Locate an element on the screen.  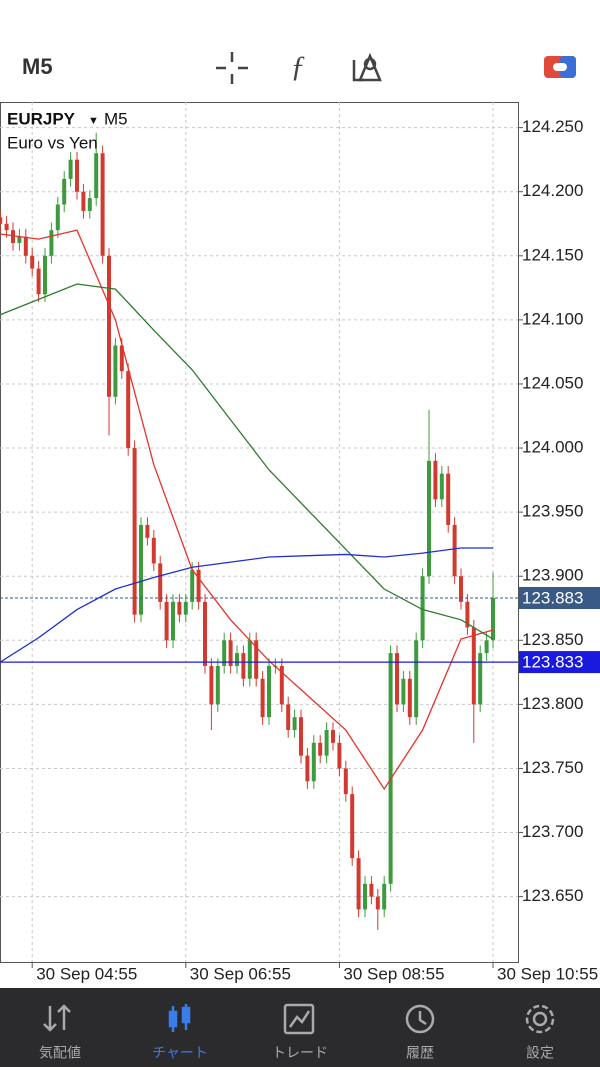
y-tick-label: 123.850 is located at coordinates (552, 639).